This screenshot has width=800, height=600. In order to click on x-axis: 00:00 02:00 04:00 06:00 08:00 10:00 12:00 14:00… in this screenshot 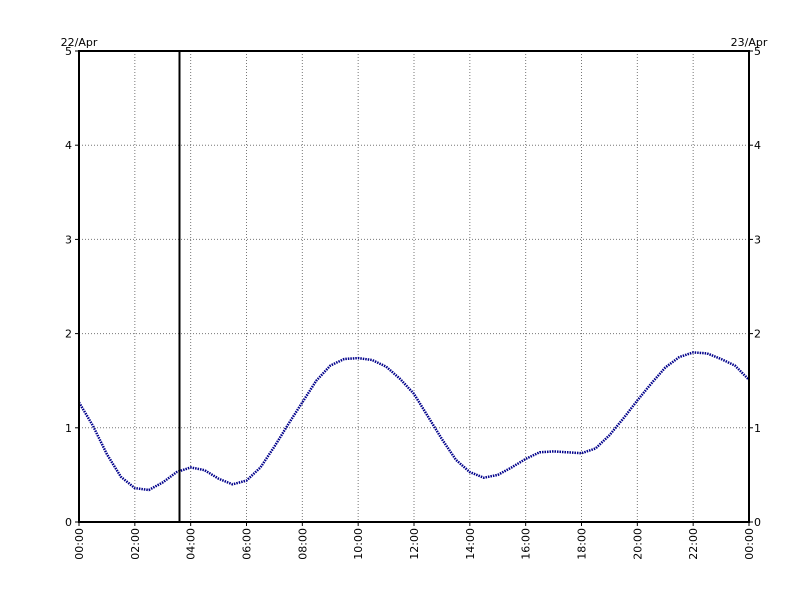, I will do `click(414, 541)`.